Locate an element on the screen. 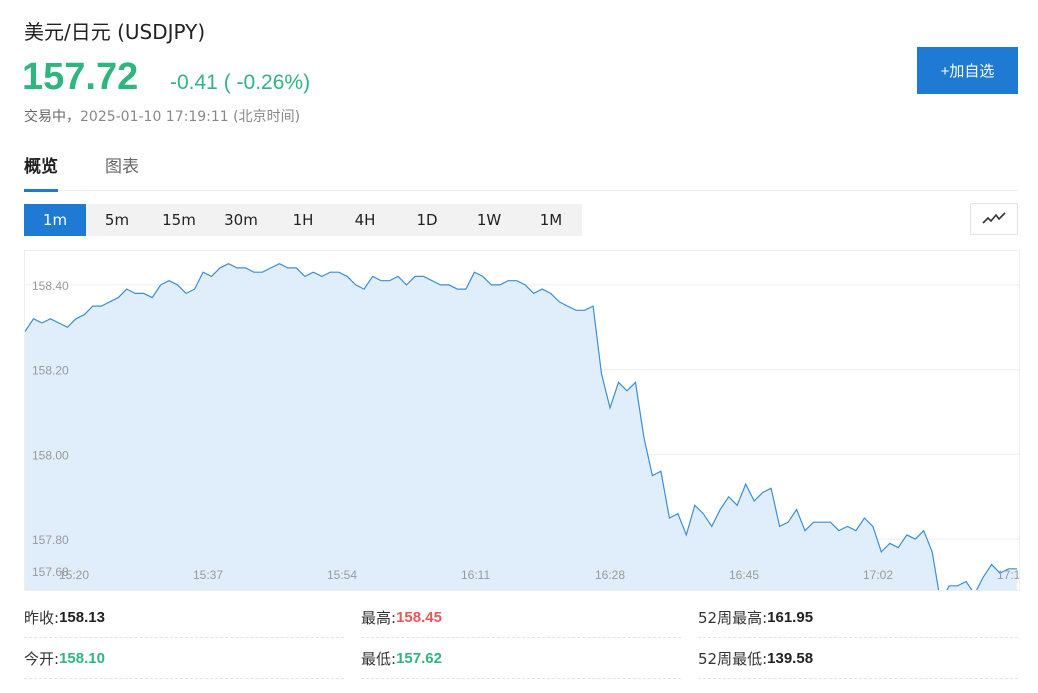  stat-value: 158.45 is located at coordinates (419, 617).